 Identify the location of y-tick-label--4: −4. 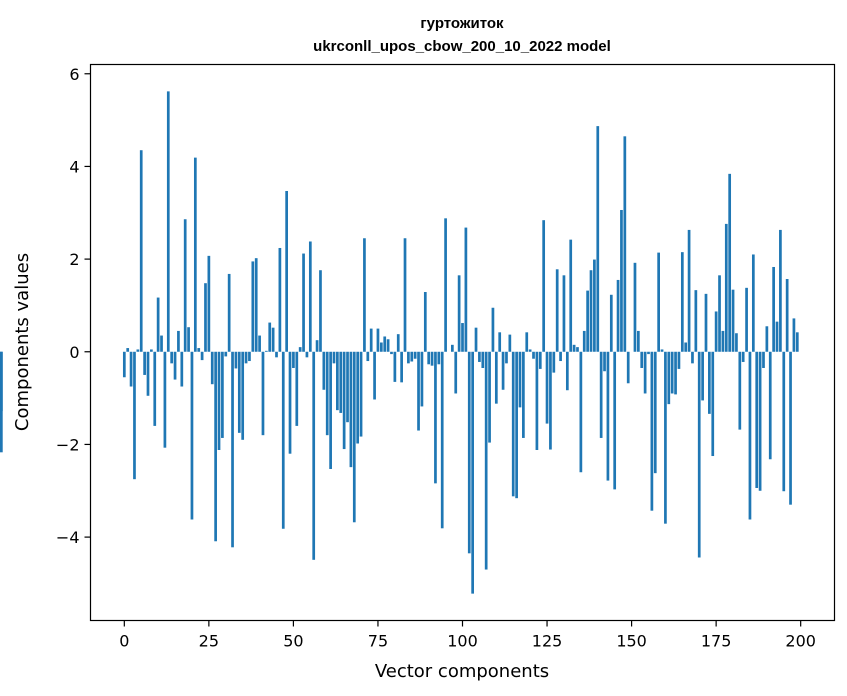
(68, 537).